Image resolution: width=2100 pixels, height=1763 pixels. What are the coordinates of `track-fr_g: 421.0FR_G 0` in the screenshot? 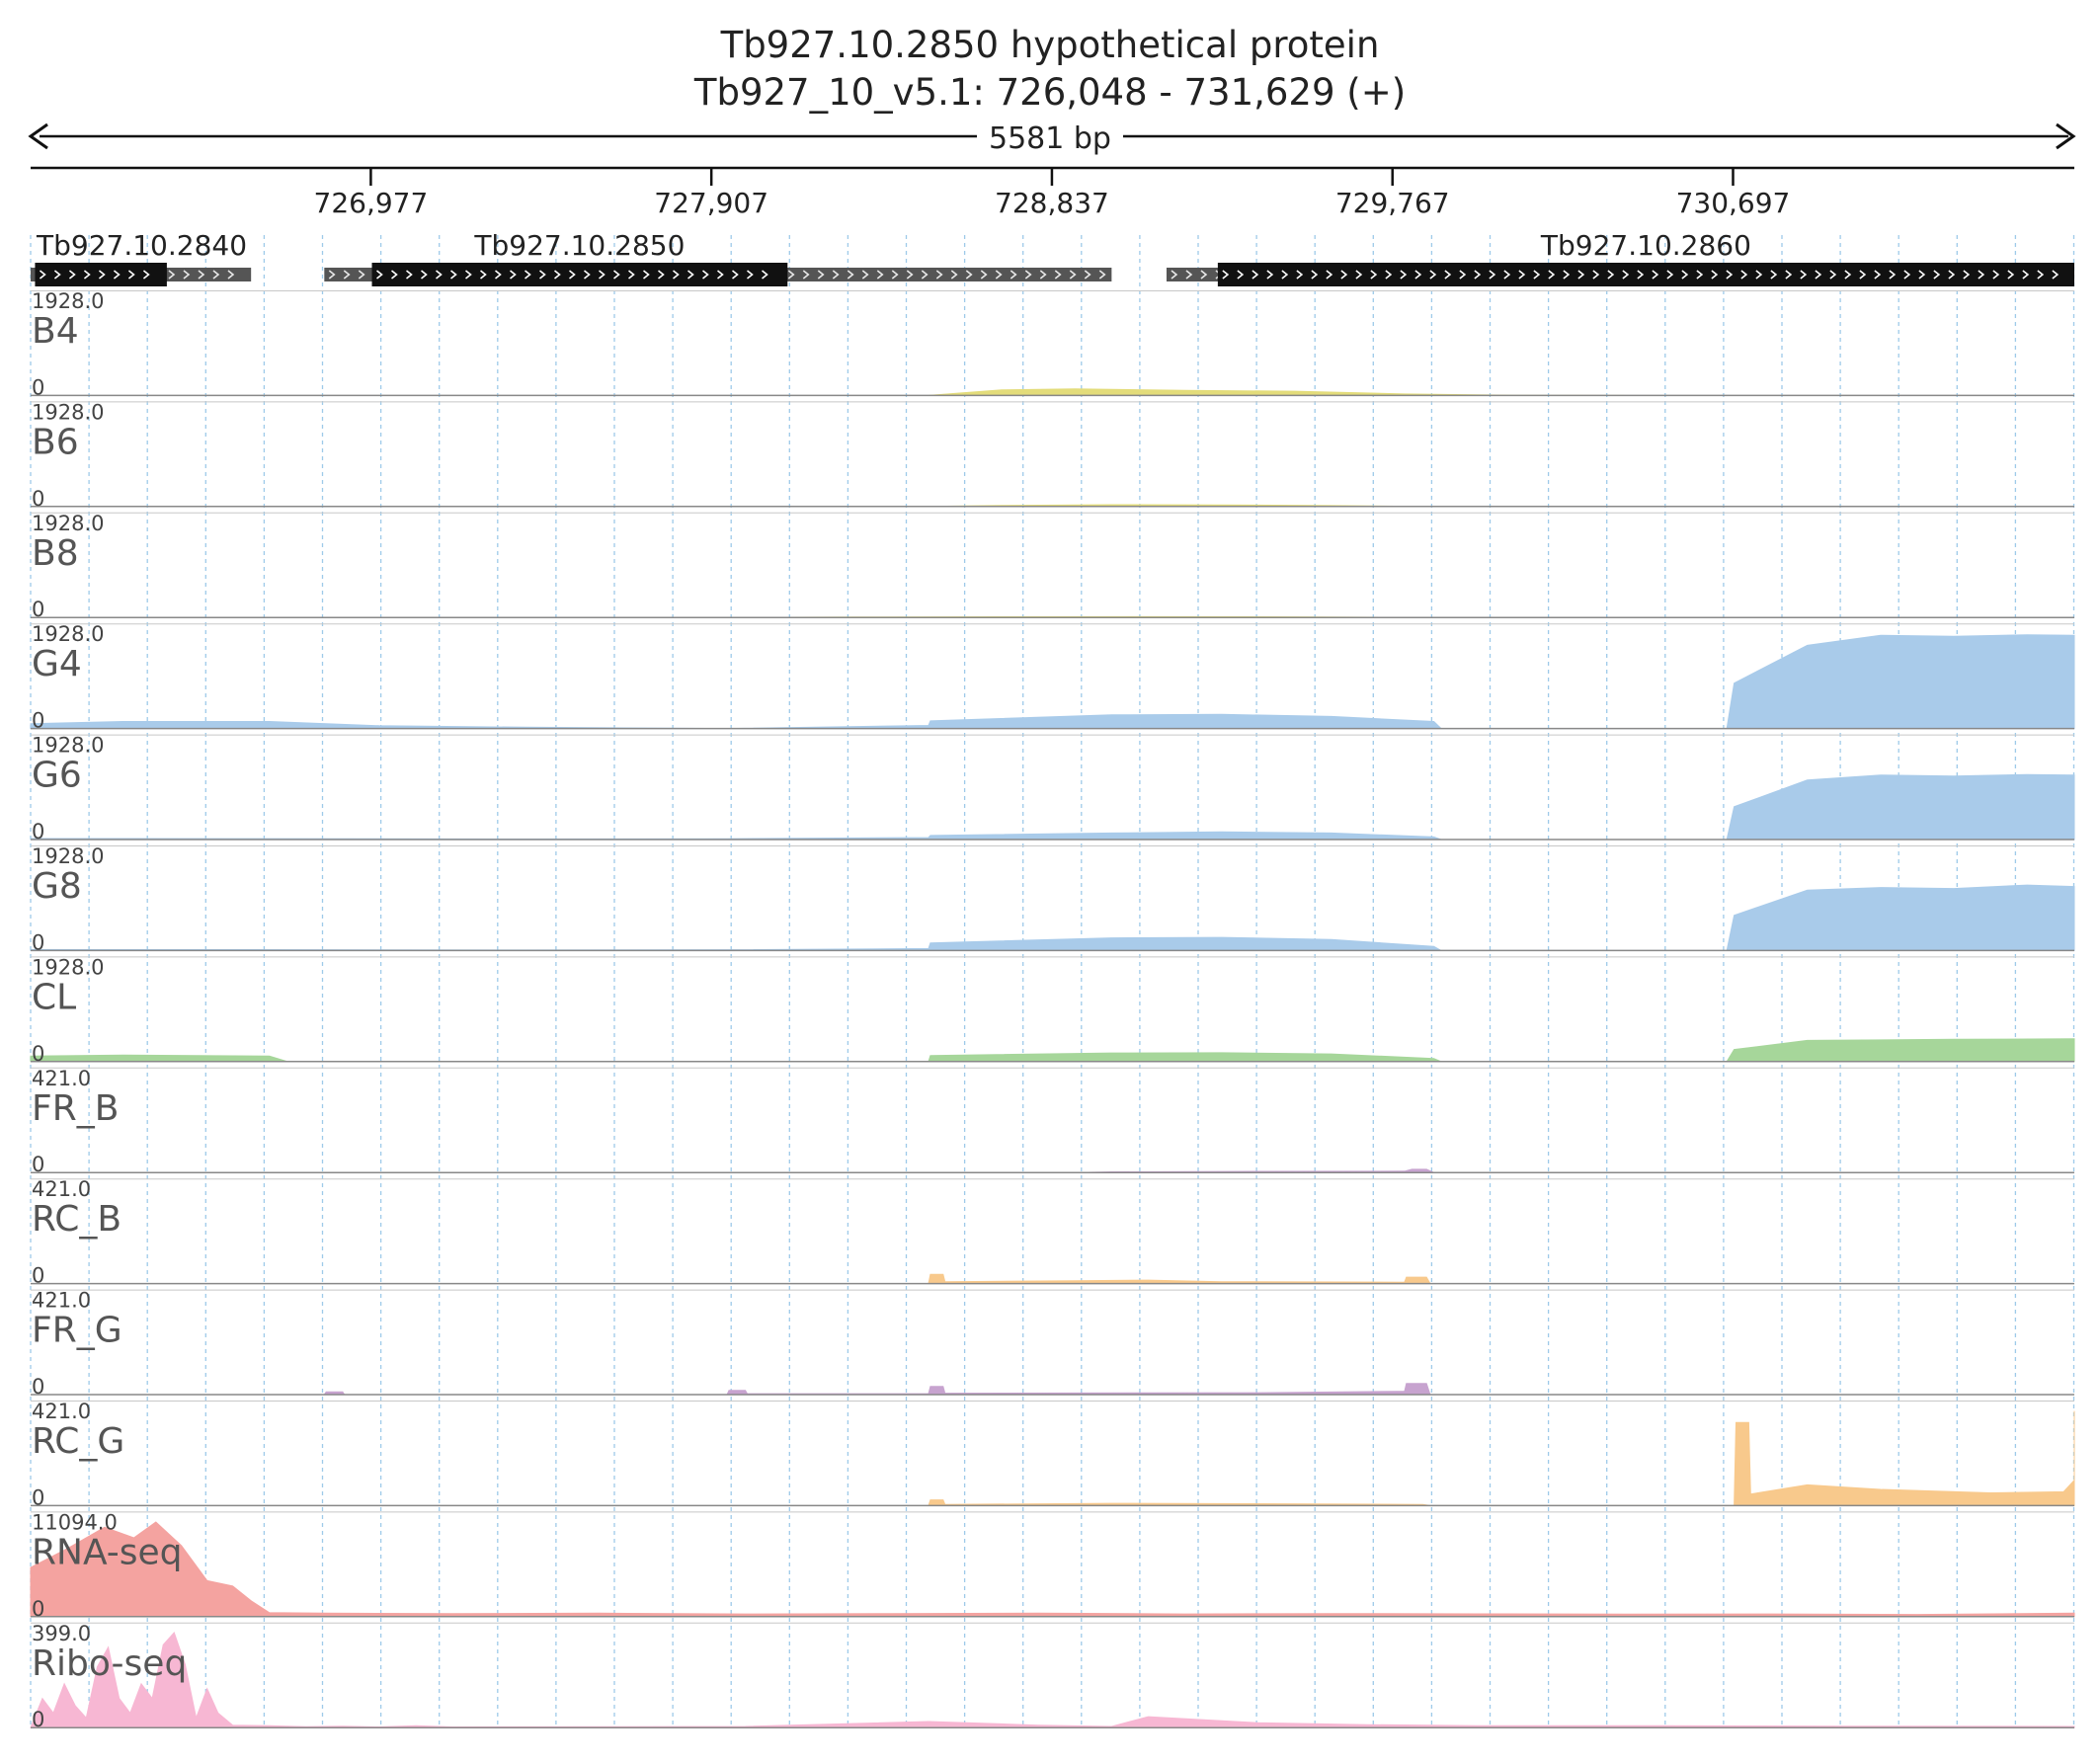 It's located at (1052, 1344).